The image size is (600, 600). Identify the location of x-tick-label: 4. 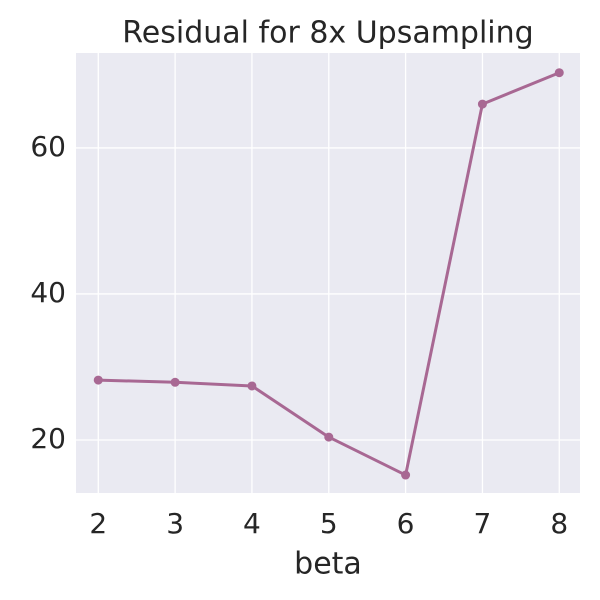
(252, 523).